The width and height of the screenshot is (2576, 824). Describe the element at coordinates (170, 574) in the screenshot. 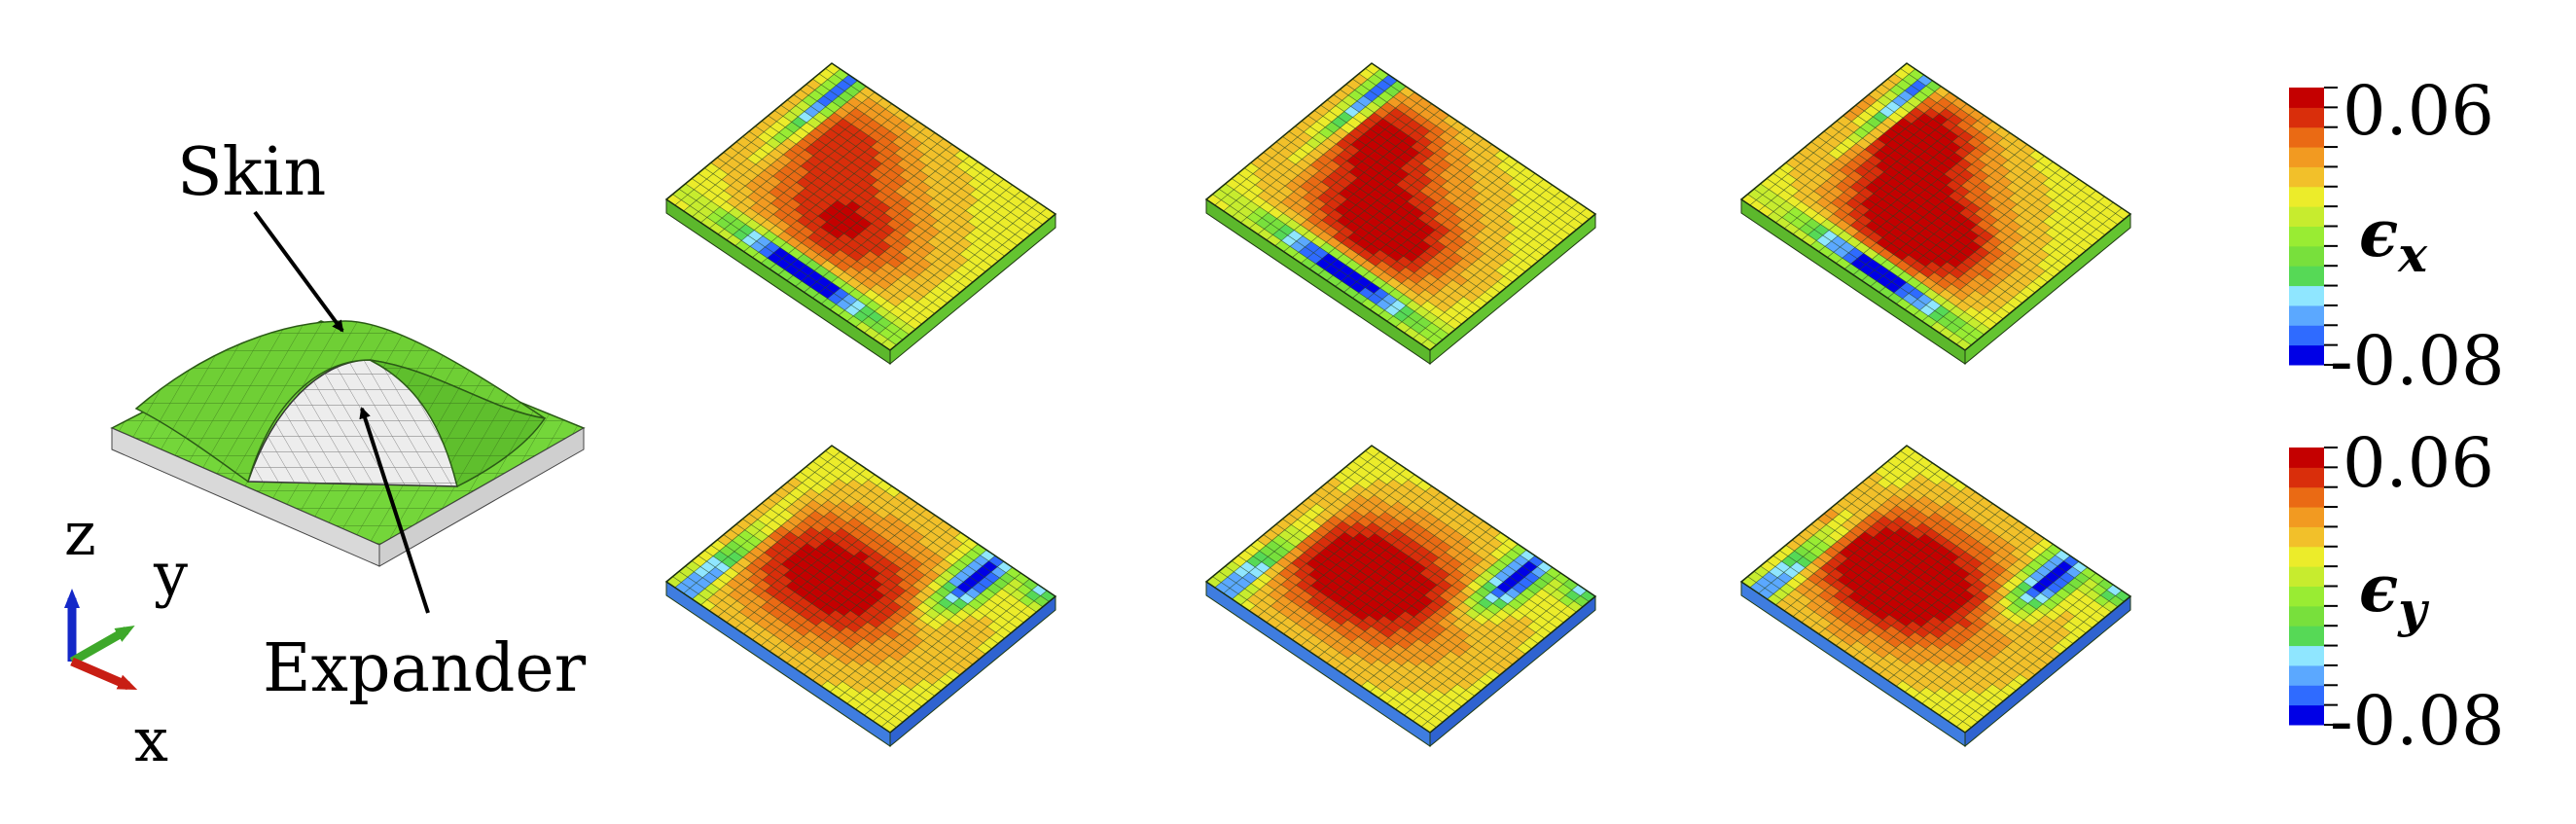

I see `axis-y-label: y` at that location.